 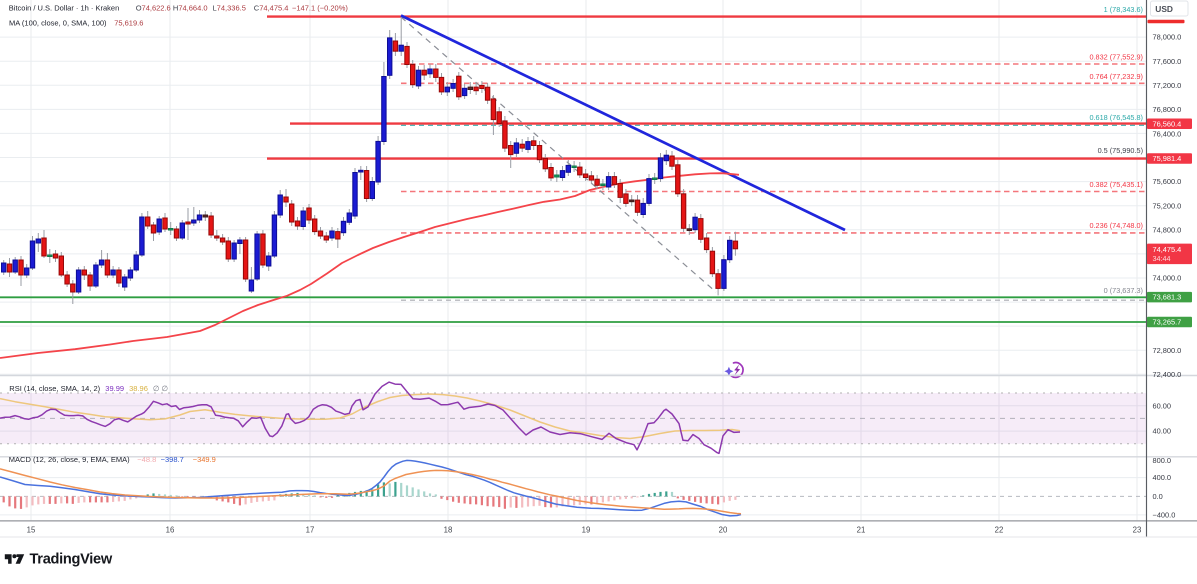 What do you see at coordinates (1167, 350) in the screenshot?
I see `svg-text: 72,800.0` at bounding box center [1167, 350].